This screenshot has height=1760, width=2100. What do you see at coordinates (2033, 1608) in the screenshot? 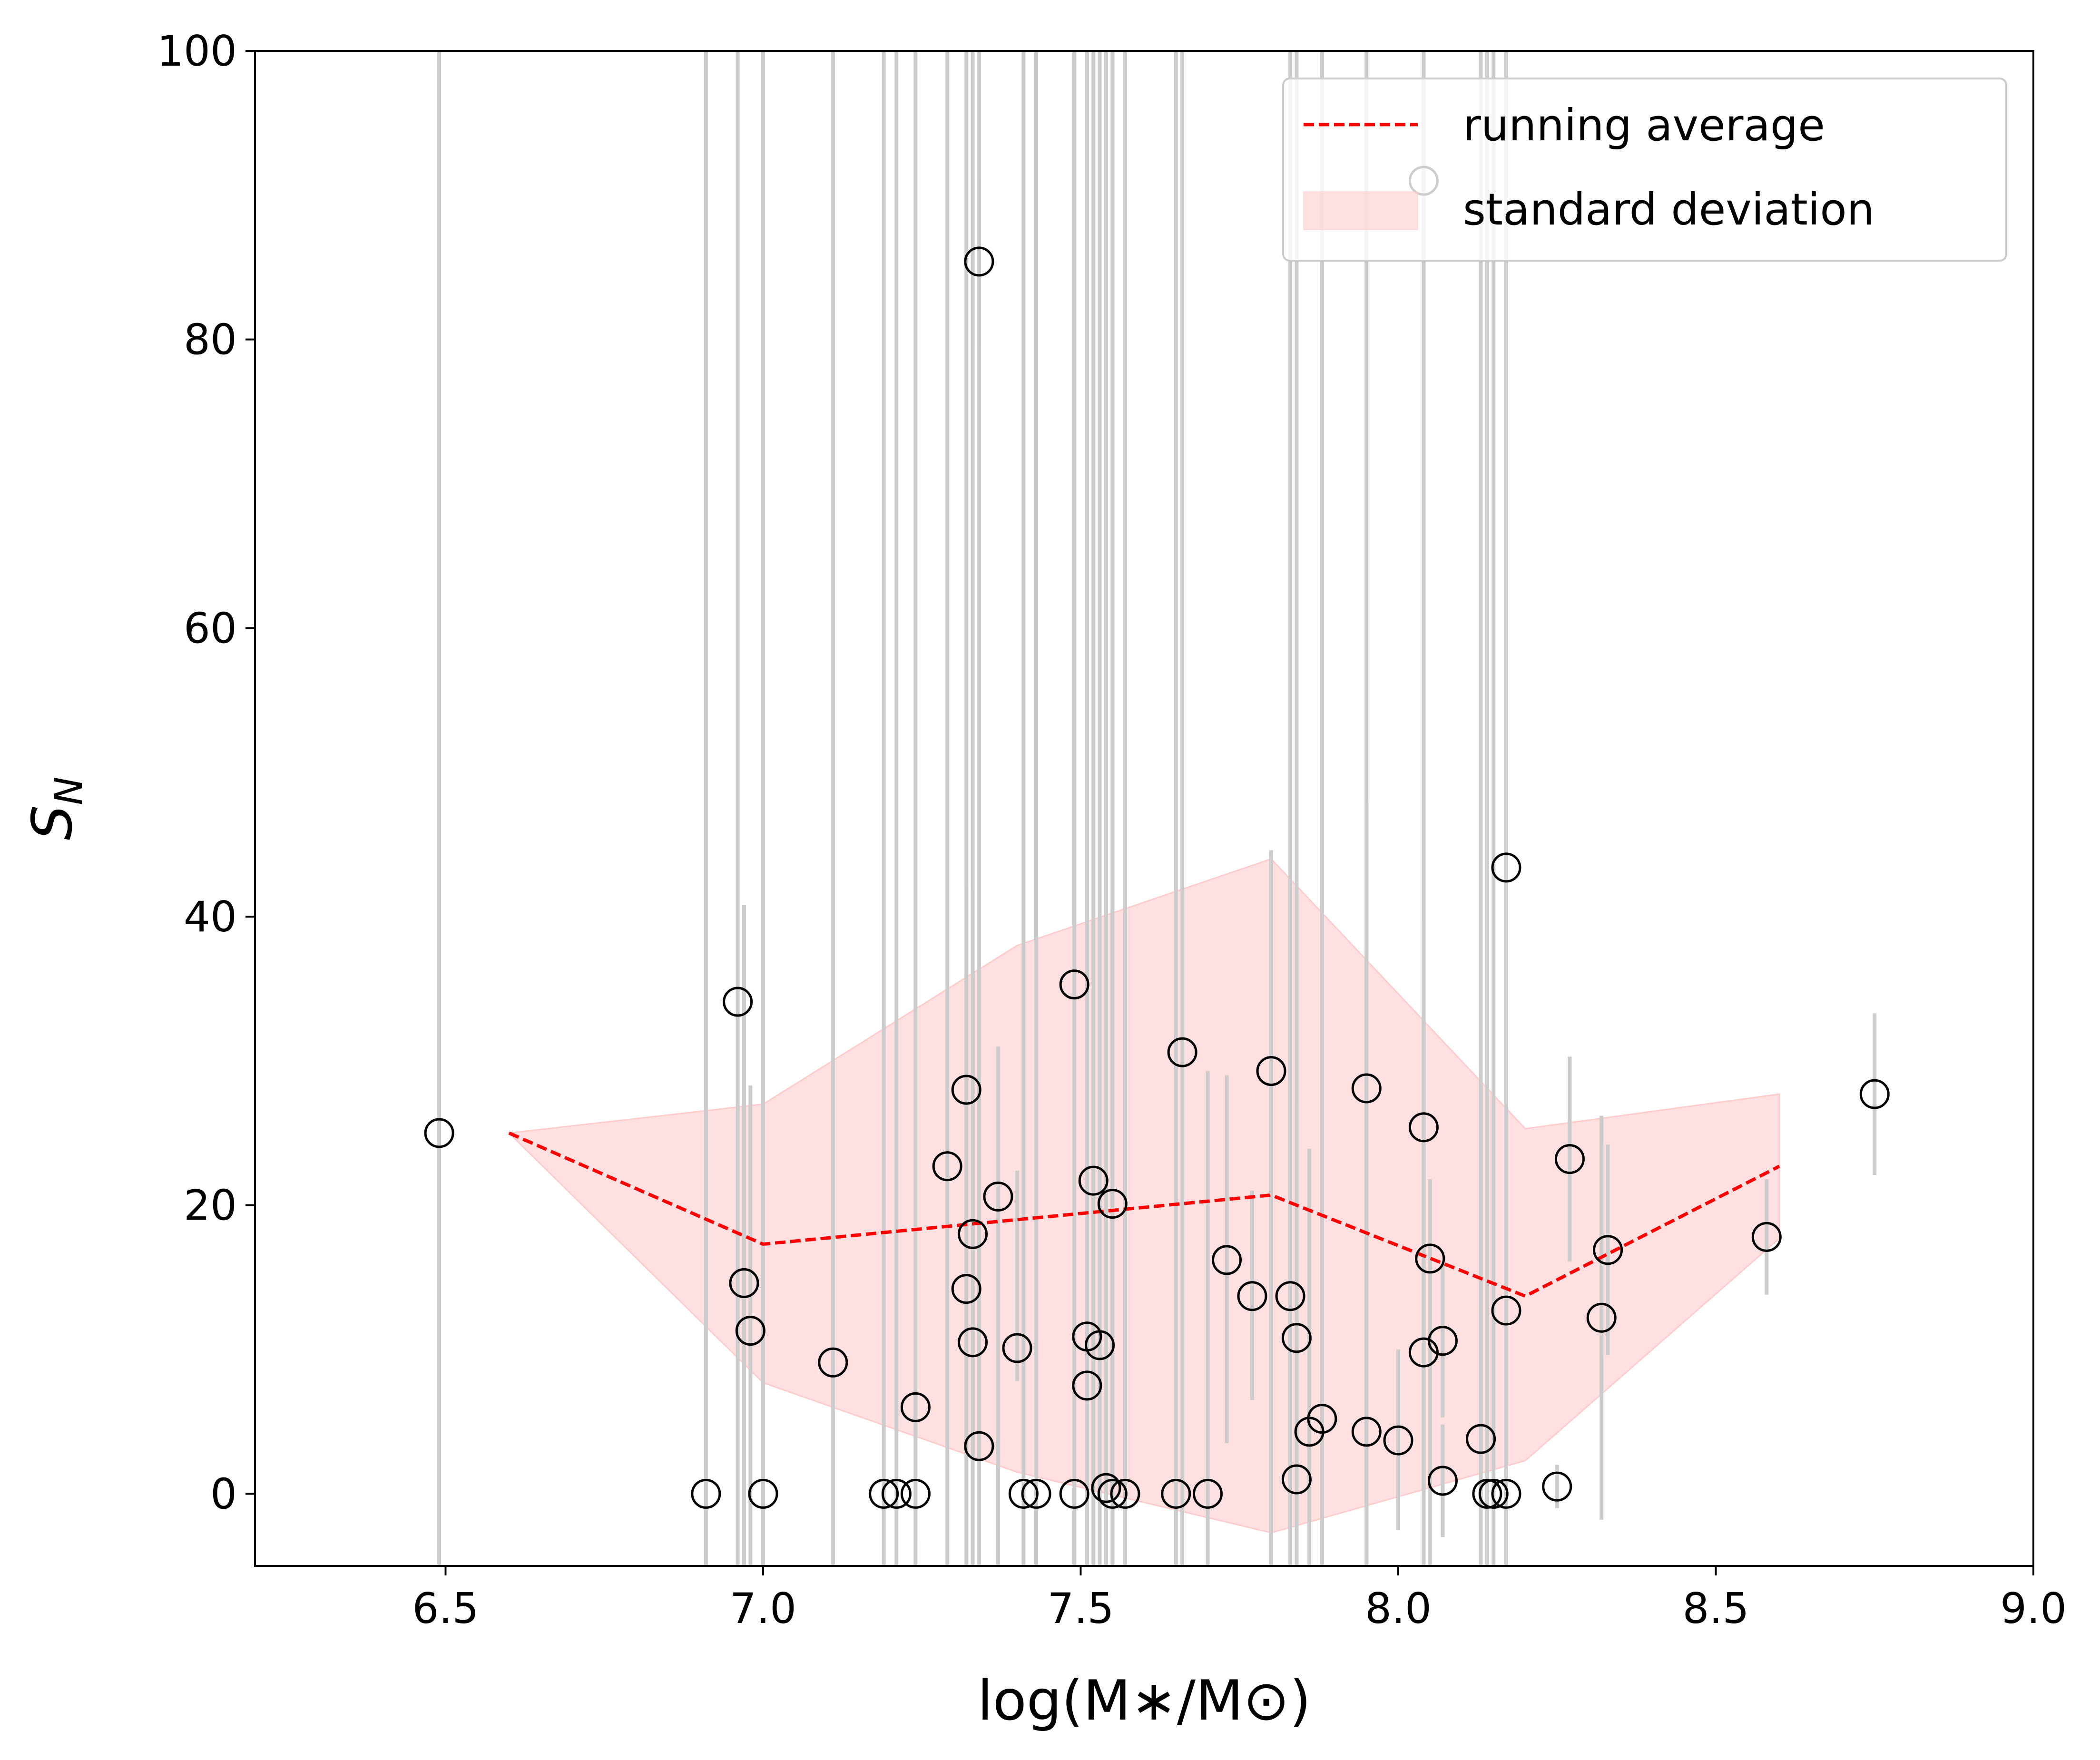
I see `x-tick-label: 9.0` at bounding box center [2033, 1608].